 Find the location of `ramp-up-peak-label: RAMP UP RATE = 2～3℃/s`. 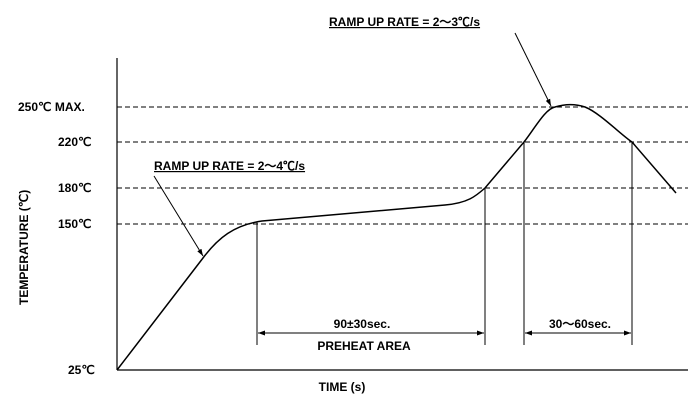

ramp-up-peak-label: RAMP UP RATE = 2～3℃/s is located at coordinates (404, 22).